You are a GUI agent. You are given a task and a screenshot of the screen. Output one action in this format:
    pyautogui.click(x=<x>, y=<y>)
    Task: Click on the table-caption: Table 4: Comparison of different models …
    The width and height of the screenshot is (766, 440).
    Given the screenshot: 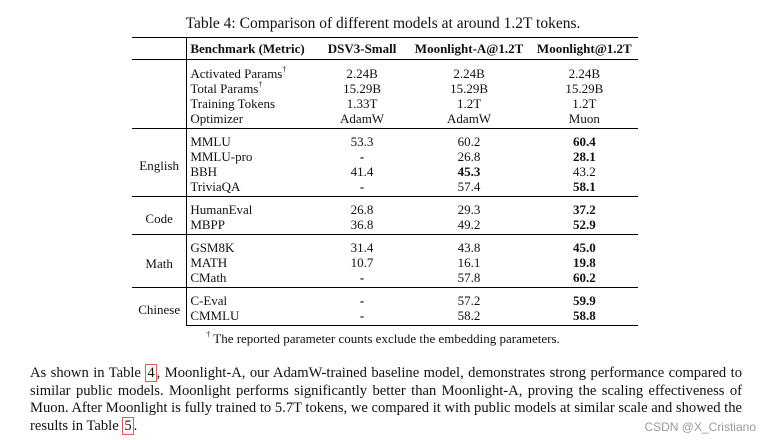 What is the action you would take?
    pyautogui.click(x=383, y=23)
    